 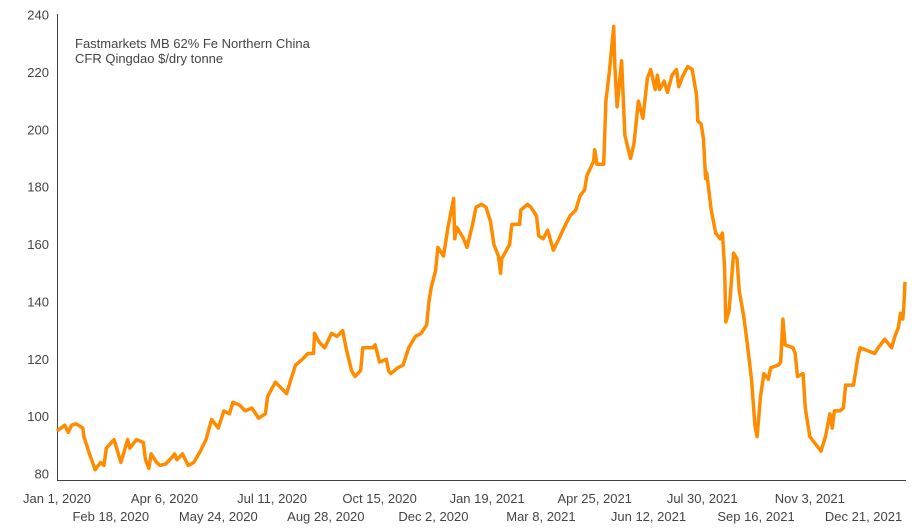 What do you see at coordinates (325, 516) in the screenshot?
I see `x-tick-label: Aug 28, 2020` at bounding box center [325, 516].